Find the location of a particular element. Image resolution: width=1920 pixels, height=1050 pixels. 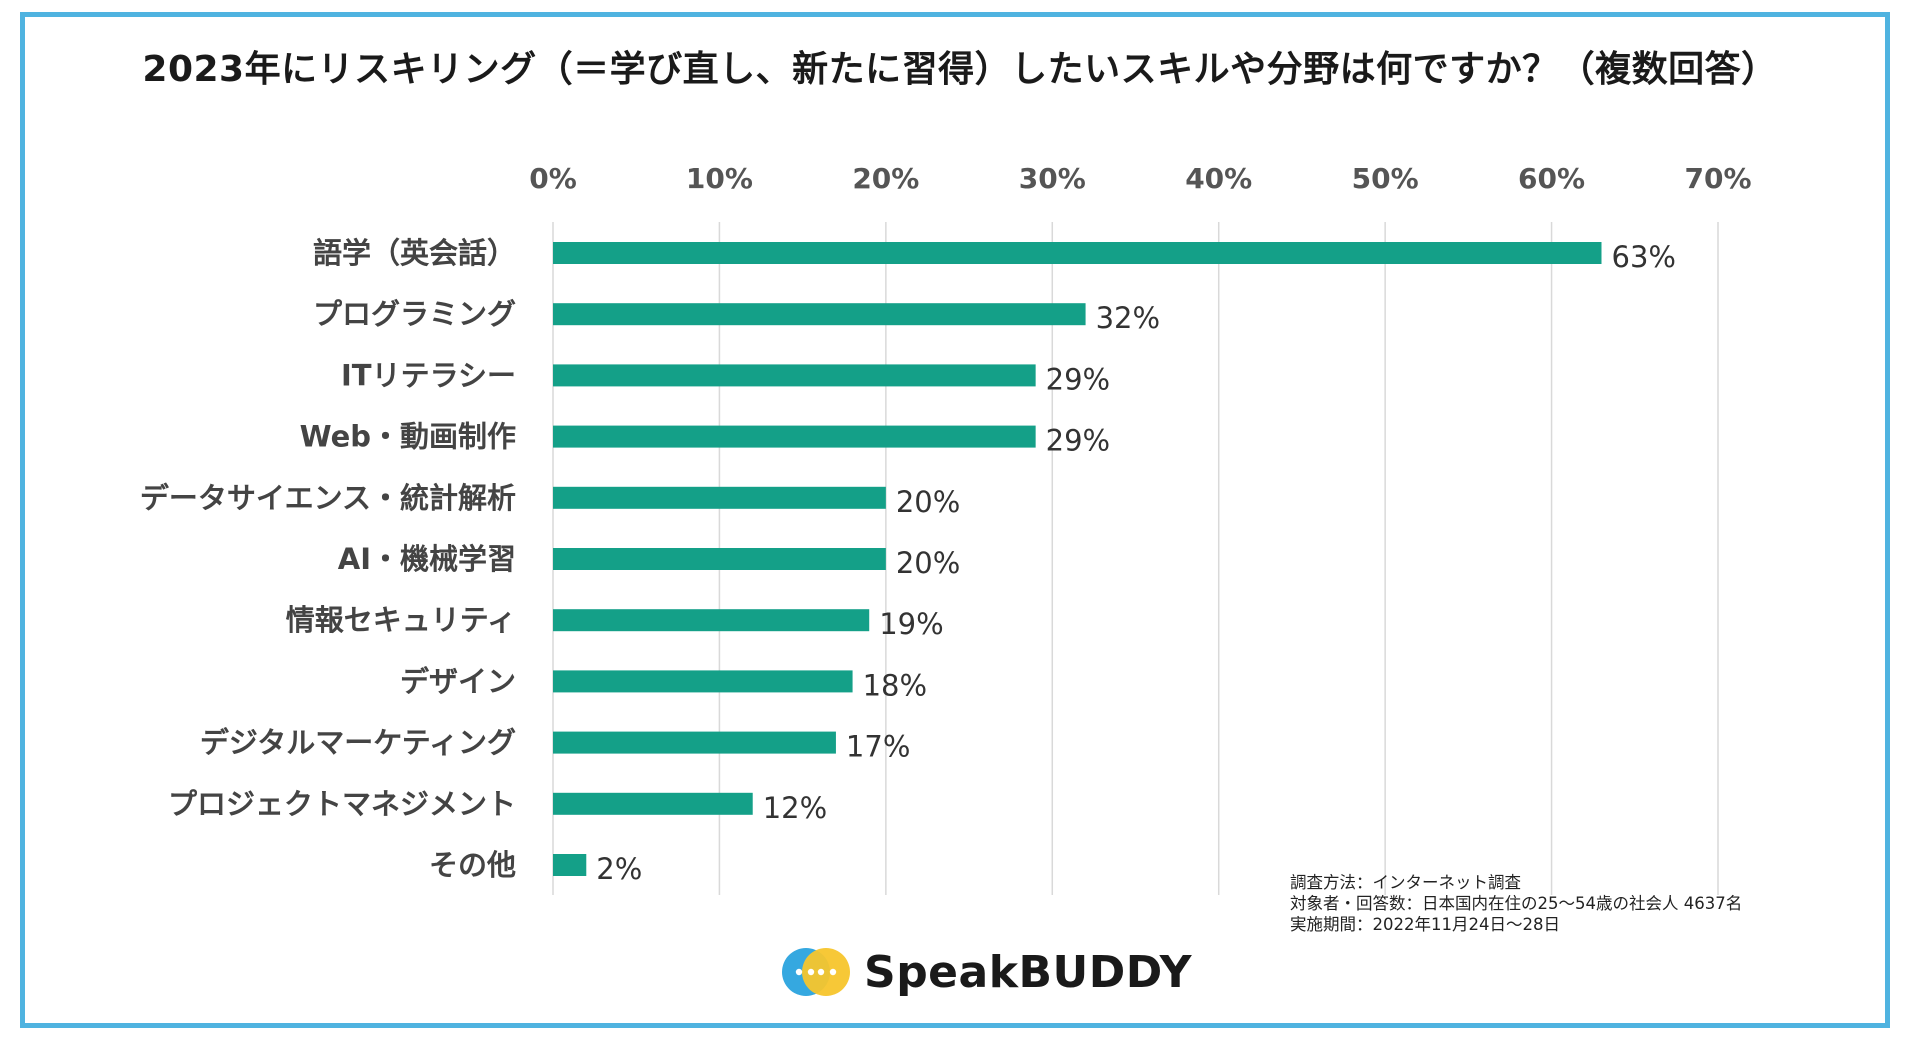

data-label: 19% is located at coordinates (911, 624).